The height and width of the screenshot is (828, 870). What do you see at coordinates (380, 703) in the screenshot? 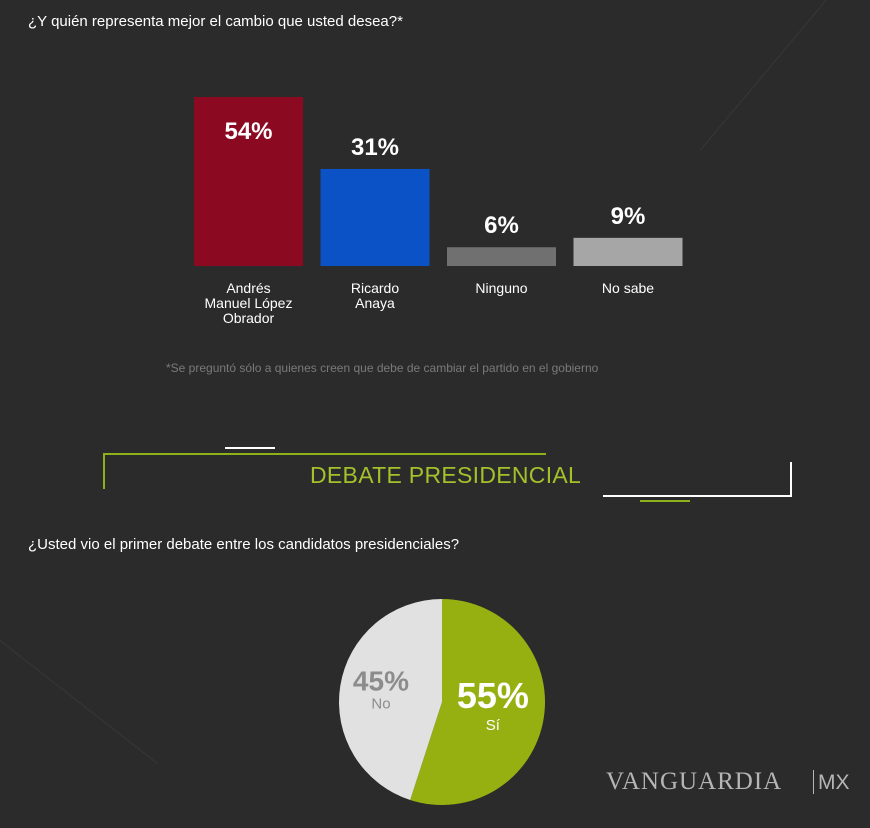
I see `pie-category-label: No` at bounding box center [380, 703].